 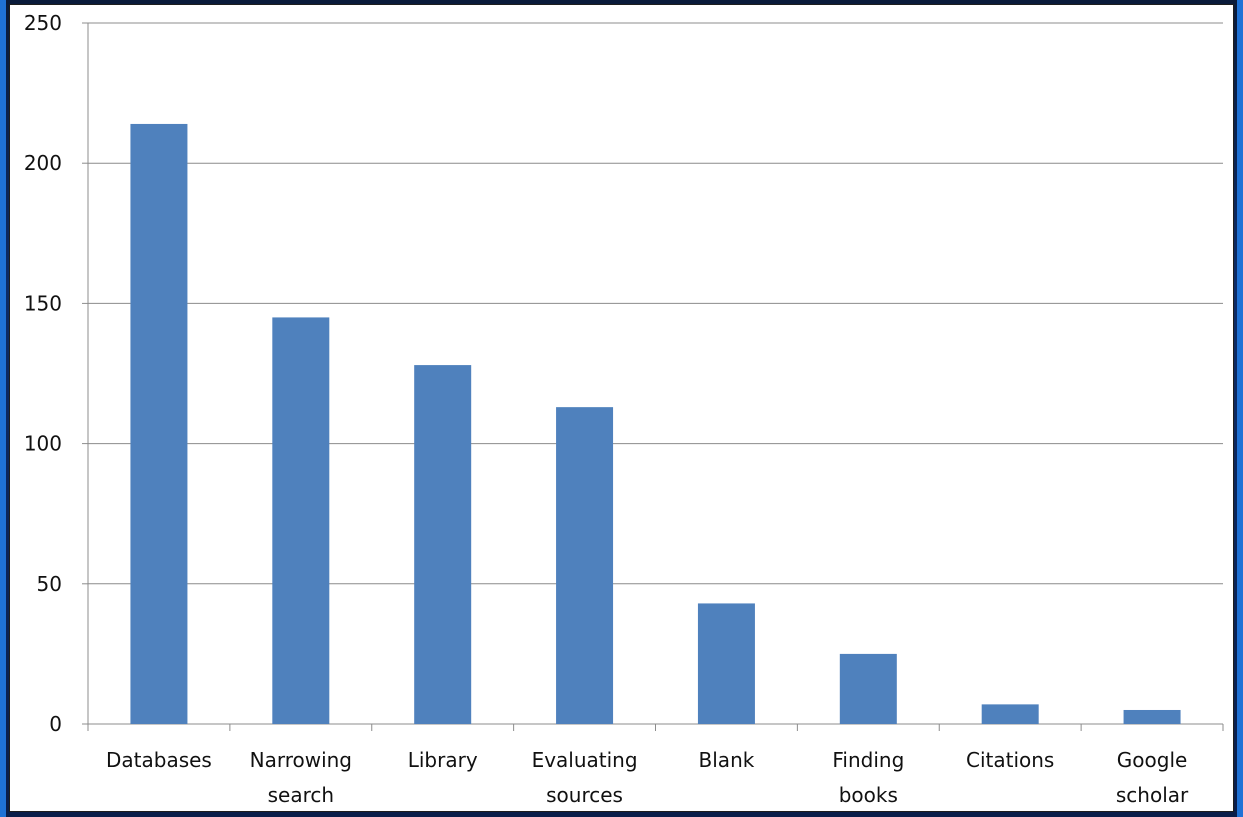 What do you see at coordinates (43, 23) in the screenshot?
I see `y-tick-label: 250` at bounding box center [43, 23].